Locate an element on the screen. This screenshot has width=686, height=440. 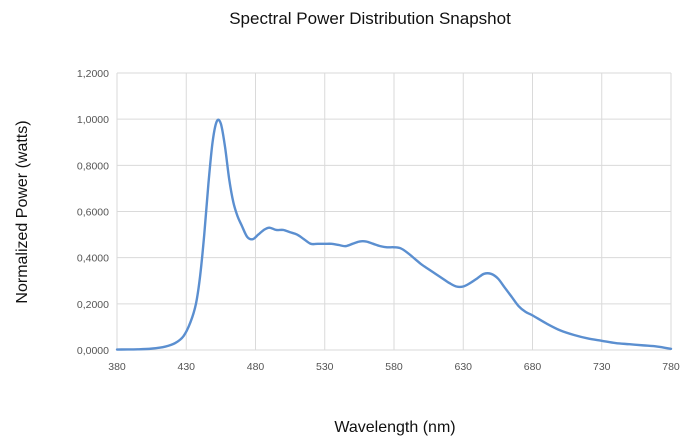
y-tick-label: 0,2000 is located at coordinates (93, 305).